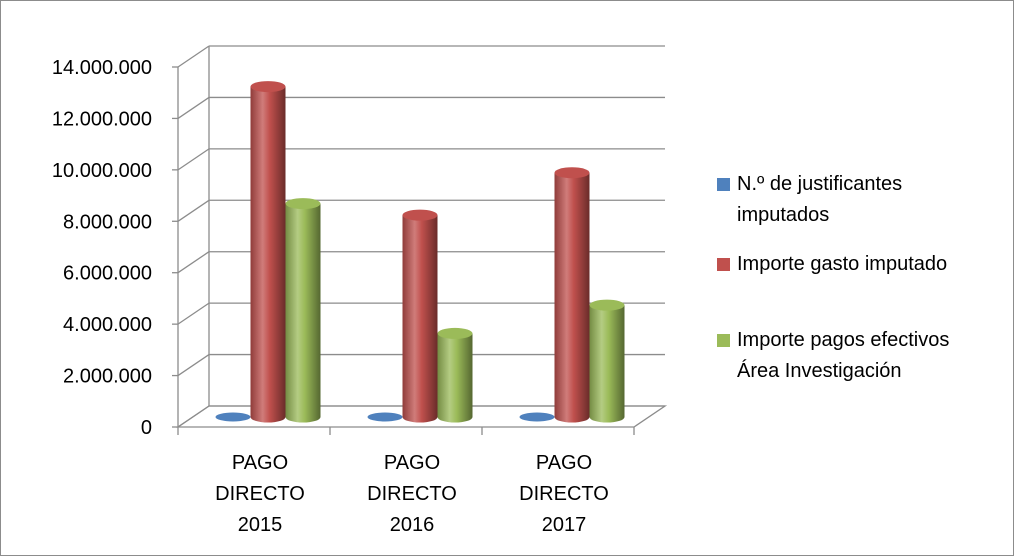 The height and width of the screenshot is (560, 1014). What do you see at coordinates (260, 525) in the screenshot?
I see `x-axis-tick-label: 2015` at bounding box center [260, 525].